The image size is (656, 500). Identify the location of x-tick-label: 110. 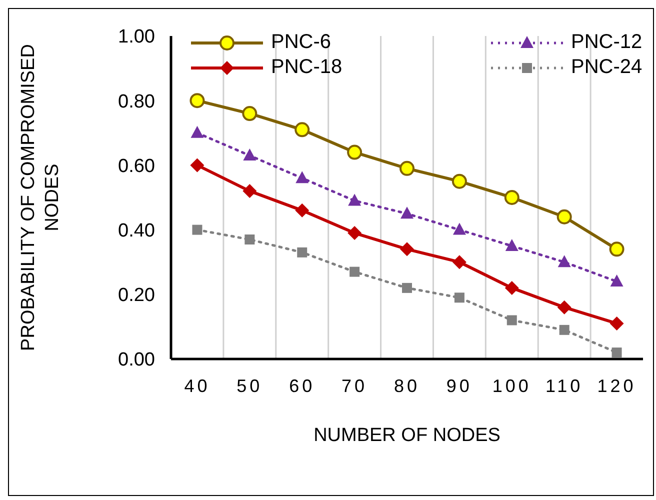
(564, 386).